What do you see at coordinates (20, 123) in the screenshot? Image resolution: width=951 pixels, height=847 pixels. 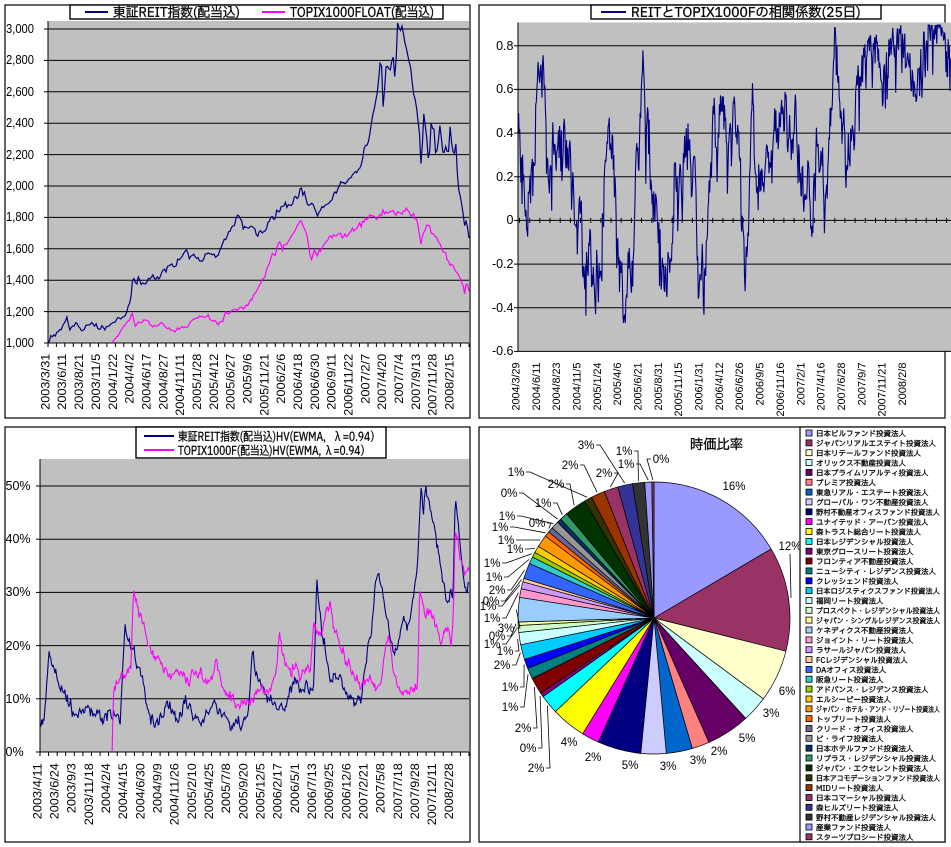 I see `svg-text: 2,400` at bounding box center [20, 123].